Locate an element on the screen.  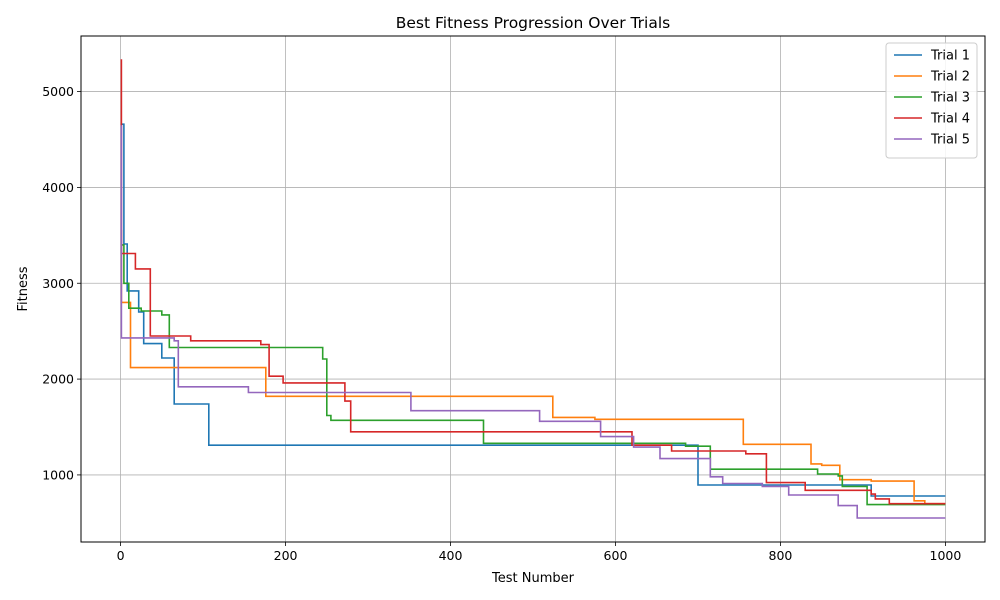
x-tick-label: 1000 is located at coordinates (946, 555).